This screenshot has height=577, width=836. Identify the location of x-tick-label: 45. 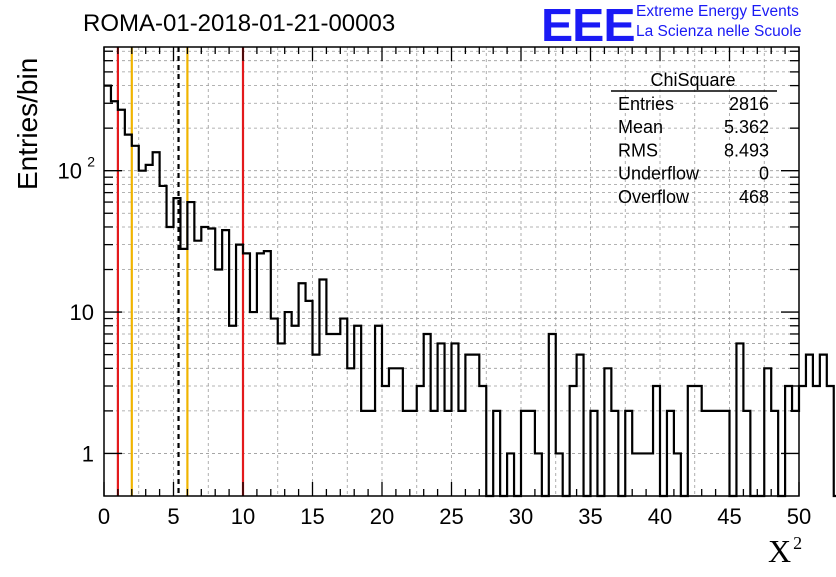
(729, 516).